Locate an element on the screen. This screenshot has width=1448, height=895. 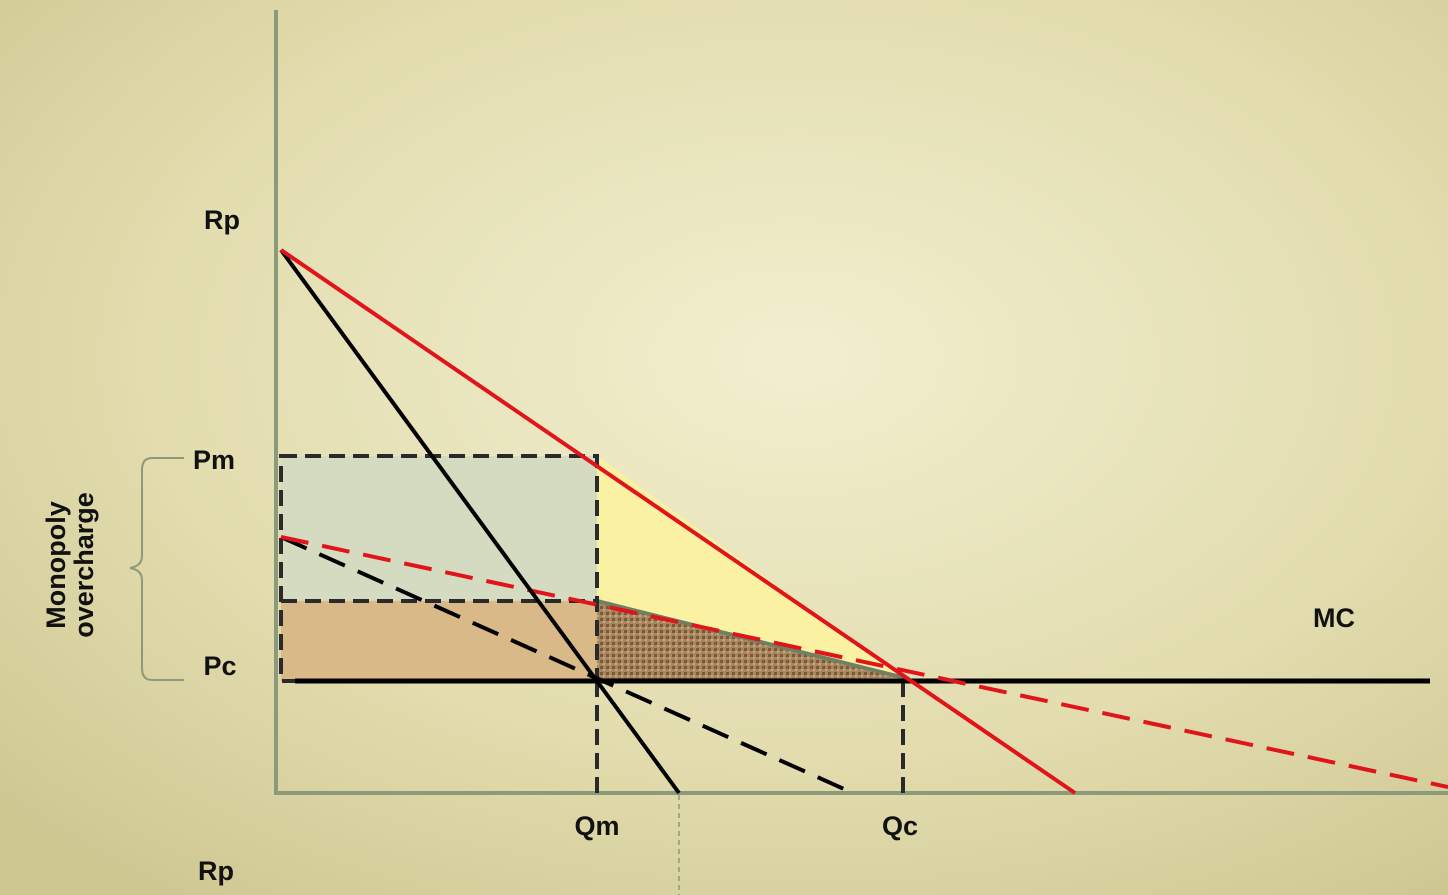
mc-label: MC is located at coordinates (1334, 618).